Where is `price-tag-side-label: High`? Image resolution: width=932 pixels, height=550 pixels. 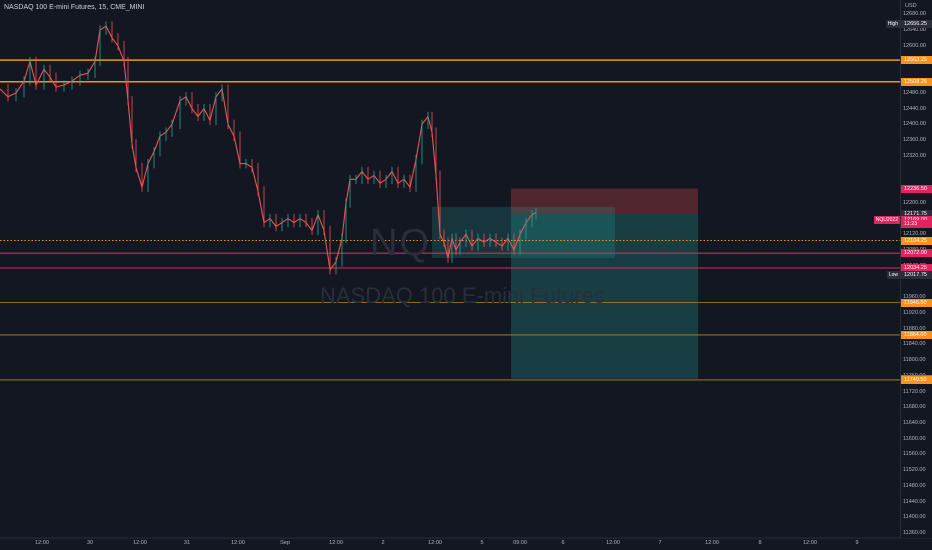
price-tag-side-label: High is located at coordinates (892, 23).